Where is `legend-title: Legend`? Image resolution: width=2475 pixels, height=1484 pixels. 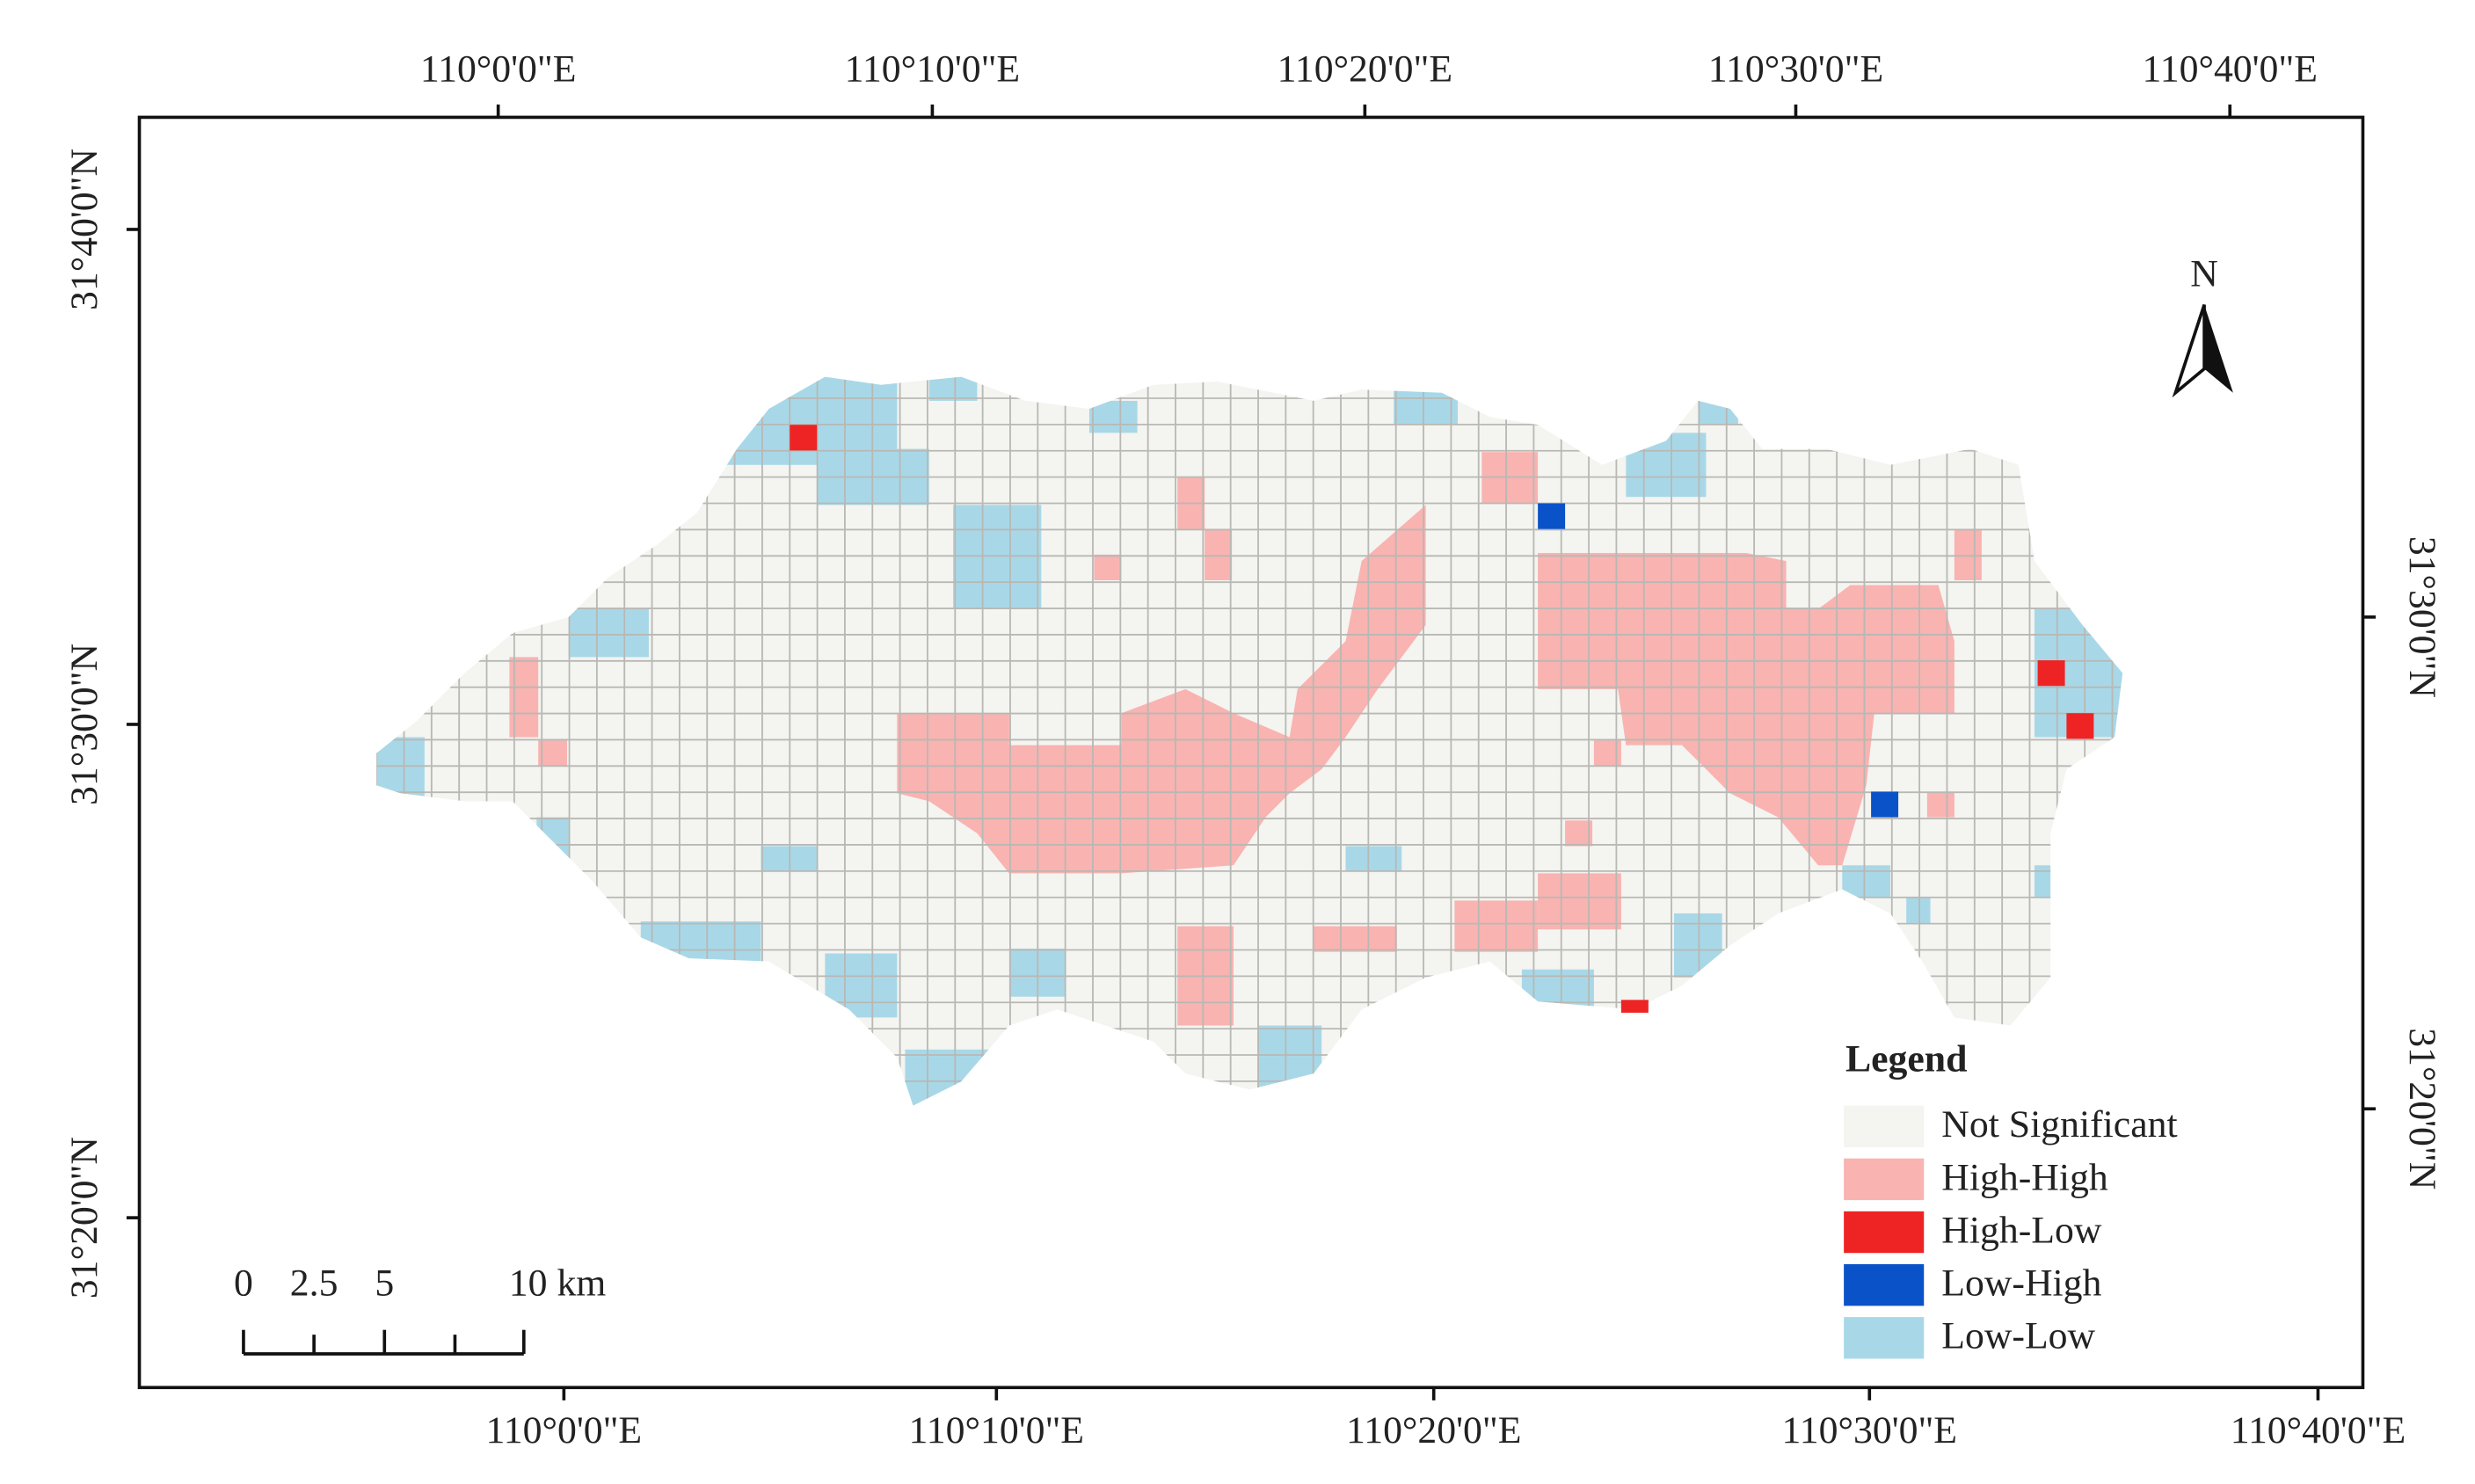 legend-title: Legend is located at coordinates (1906, 1058).